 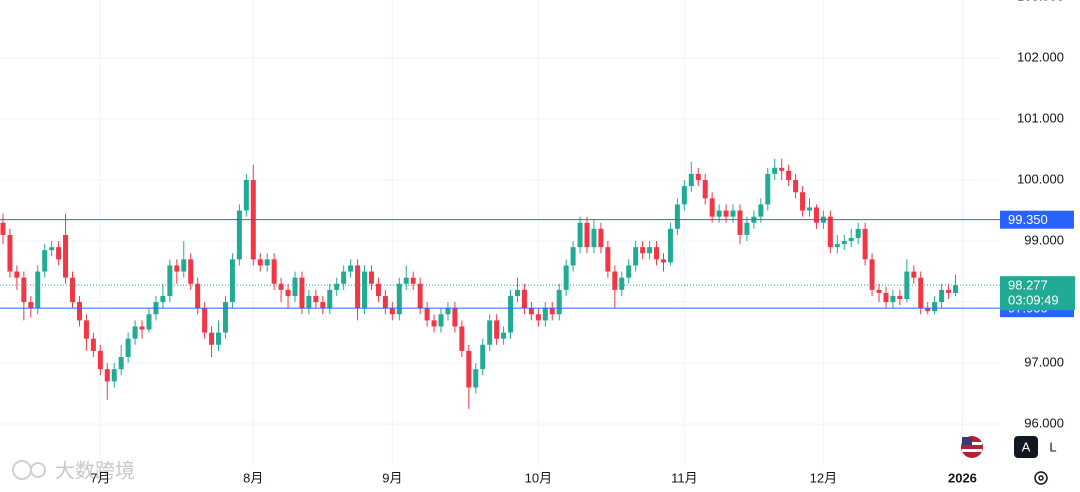 What do you see at coordinates (1052, 446) in the screenshot?
I see `button-l: L` at bounding box center [1052, 446].